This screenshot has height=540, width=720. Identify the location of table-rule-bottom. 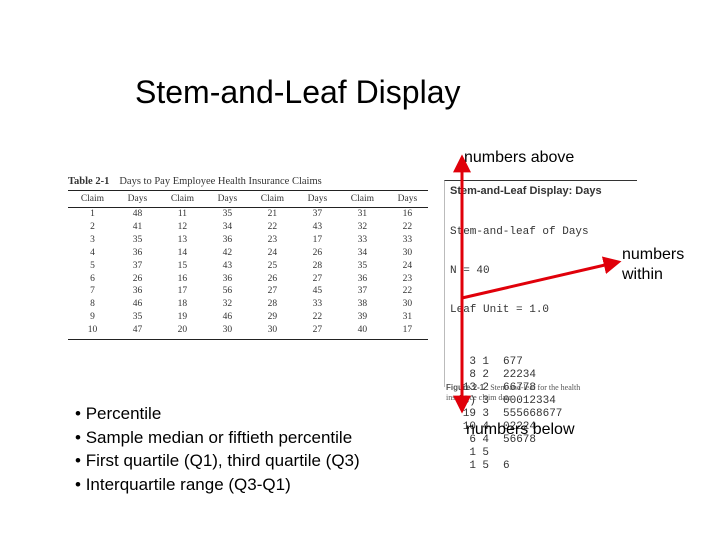
(248, 339).